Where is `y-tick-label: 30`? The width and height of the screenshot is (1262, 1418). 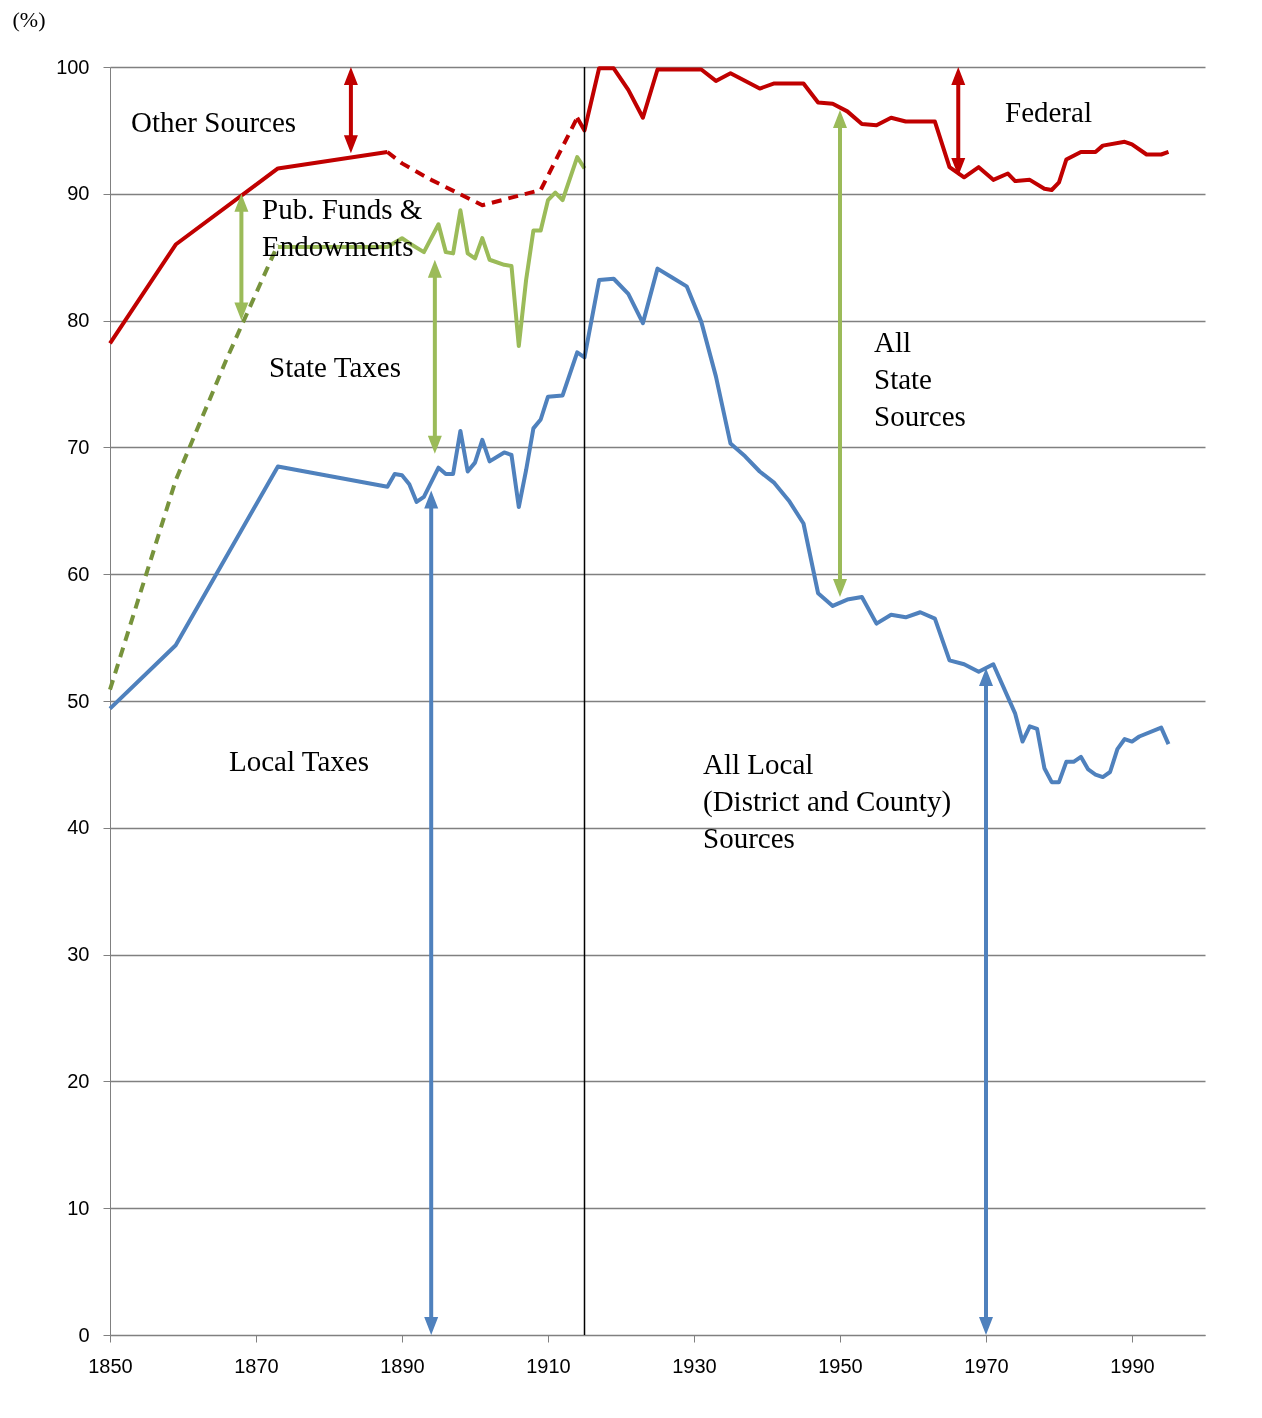
y-tick-label: 30 is located at coordinates (78, 954).